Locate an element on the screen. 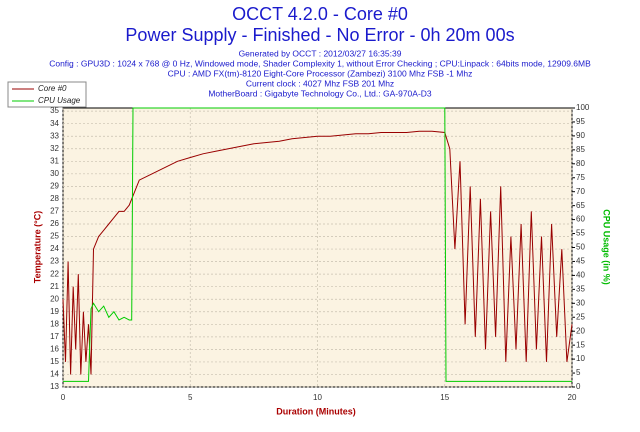 Image resolution: width=640 pixels, height=432 pixels. y2-tick-label: 50 is located at coordinates (580, 247).